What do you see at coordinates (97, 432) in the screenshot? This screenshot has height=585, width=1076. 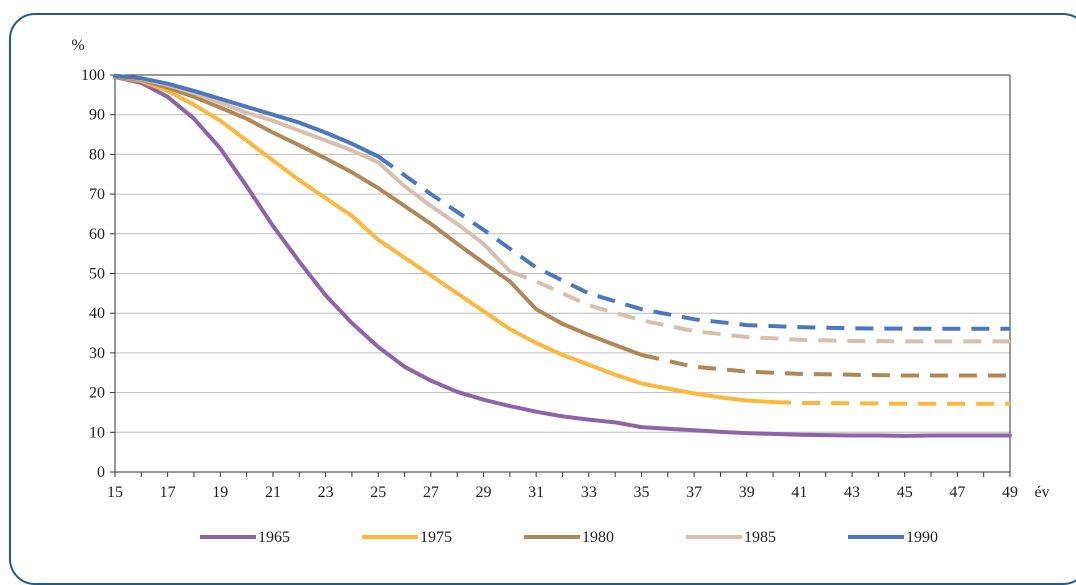 I see `y-tick-label: 10` at bounding box center [97, 432].